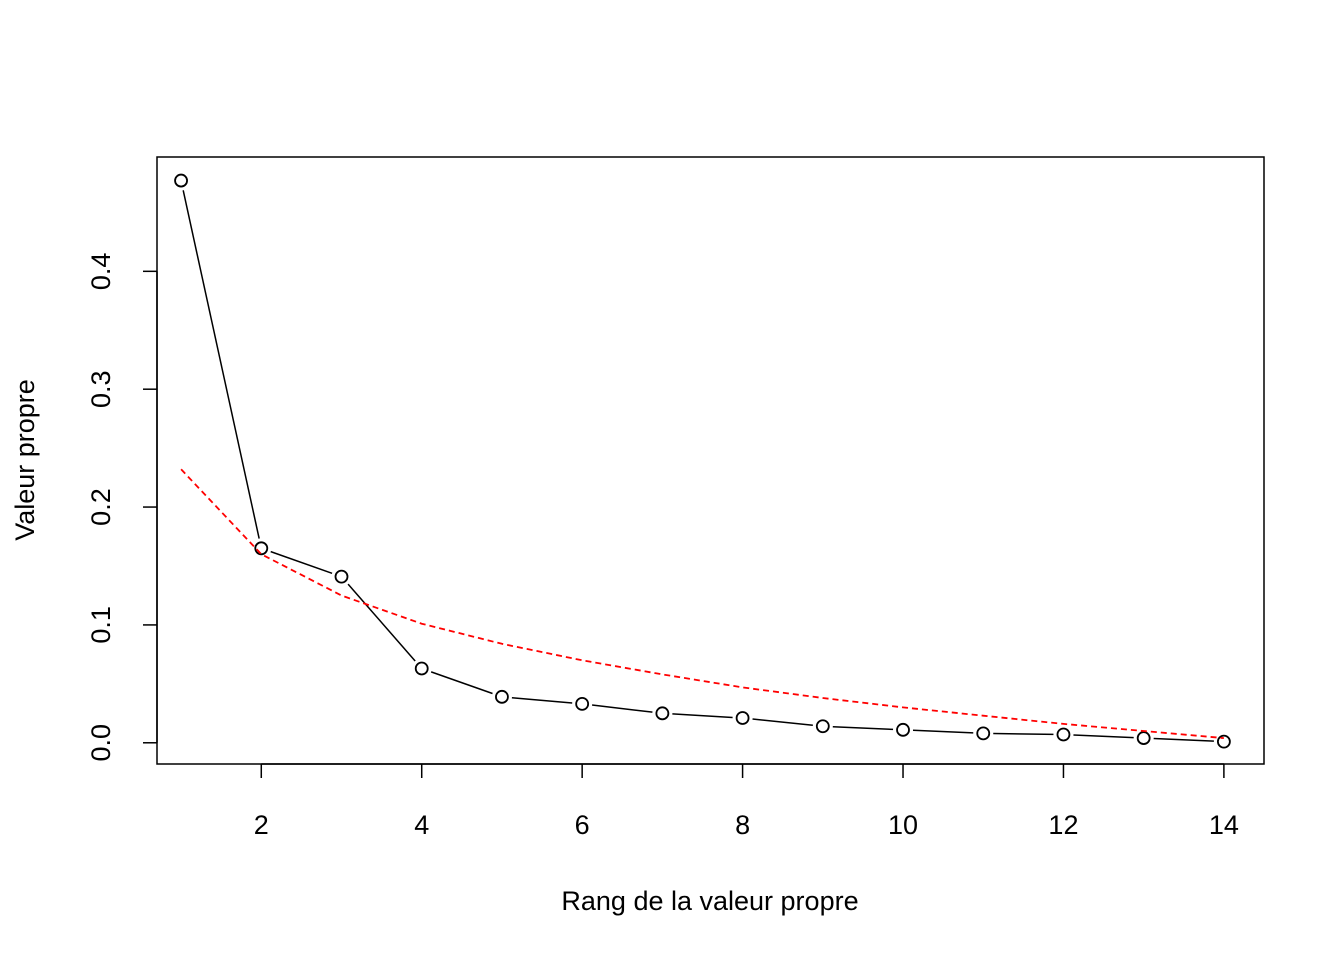 This screenshot has height=960, width=1344. I want to click on x-tick-label: 2, so click(261, 825).